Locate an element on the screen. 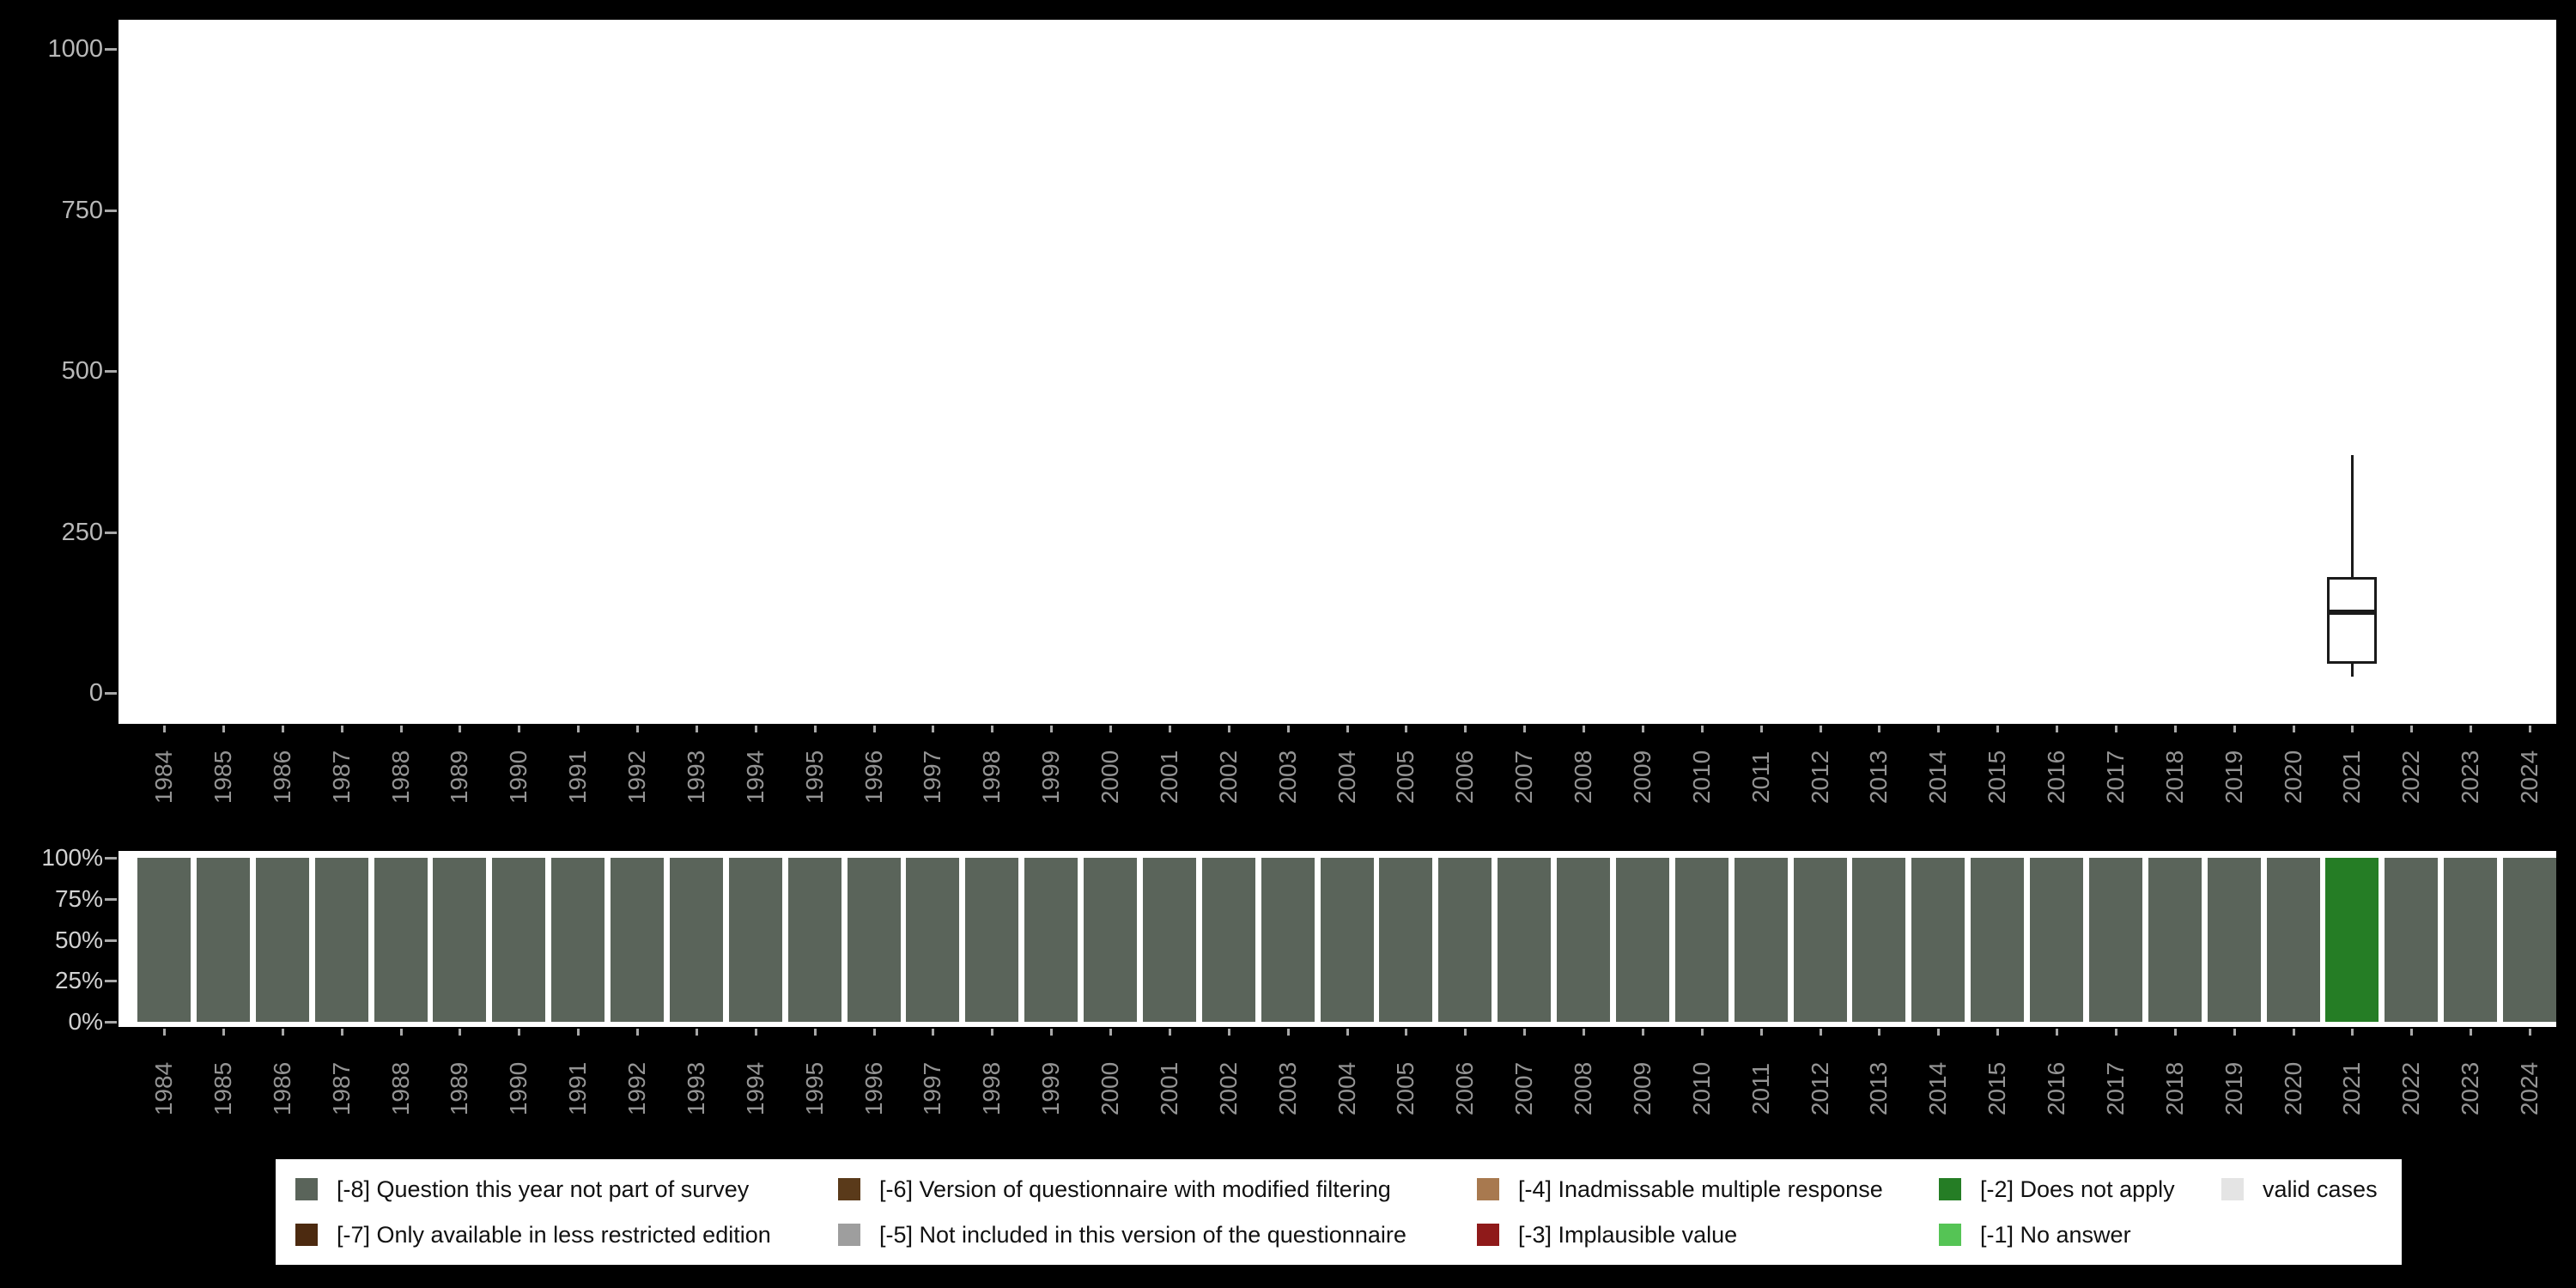 The width and height of the screenshot is (2576, 1288). x-axis-year-label: 2012 is located at coordinates (1820, 1089).